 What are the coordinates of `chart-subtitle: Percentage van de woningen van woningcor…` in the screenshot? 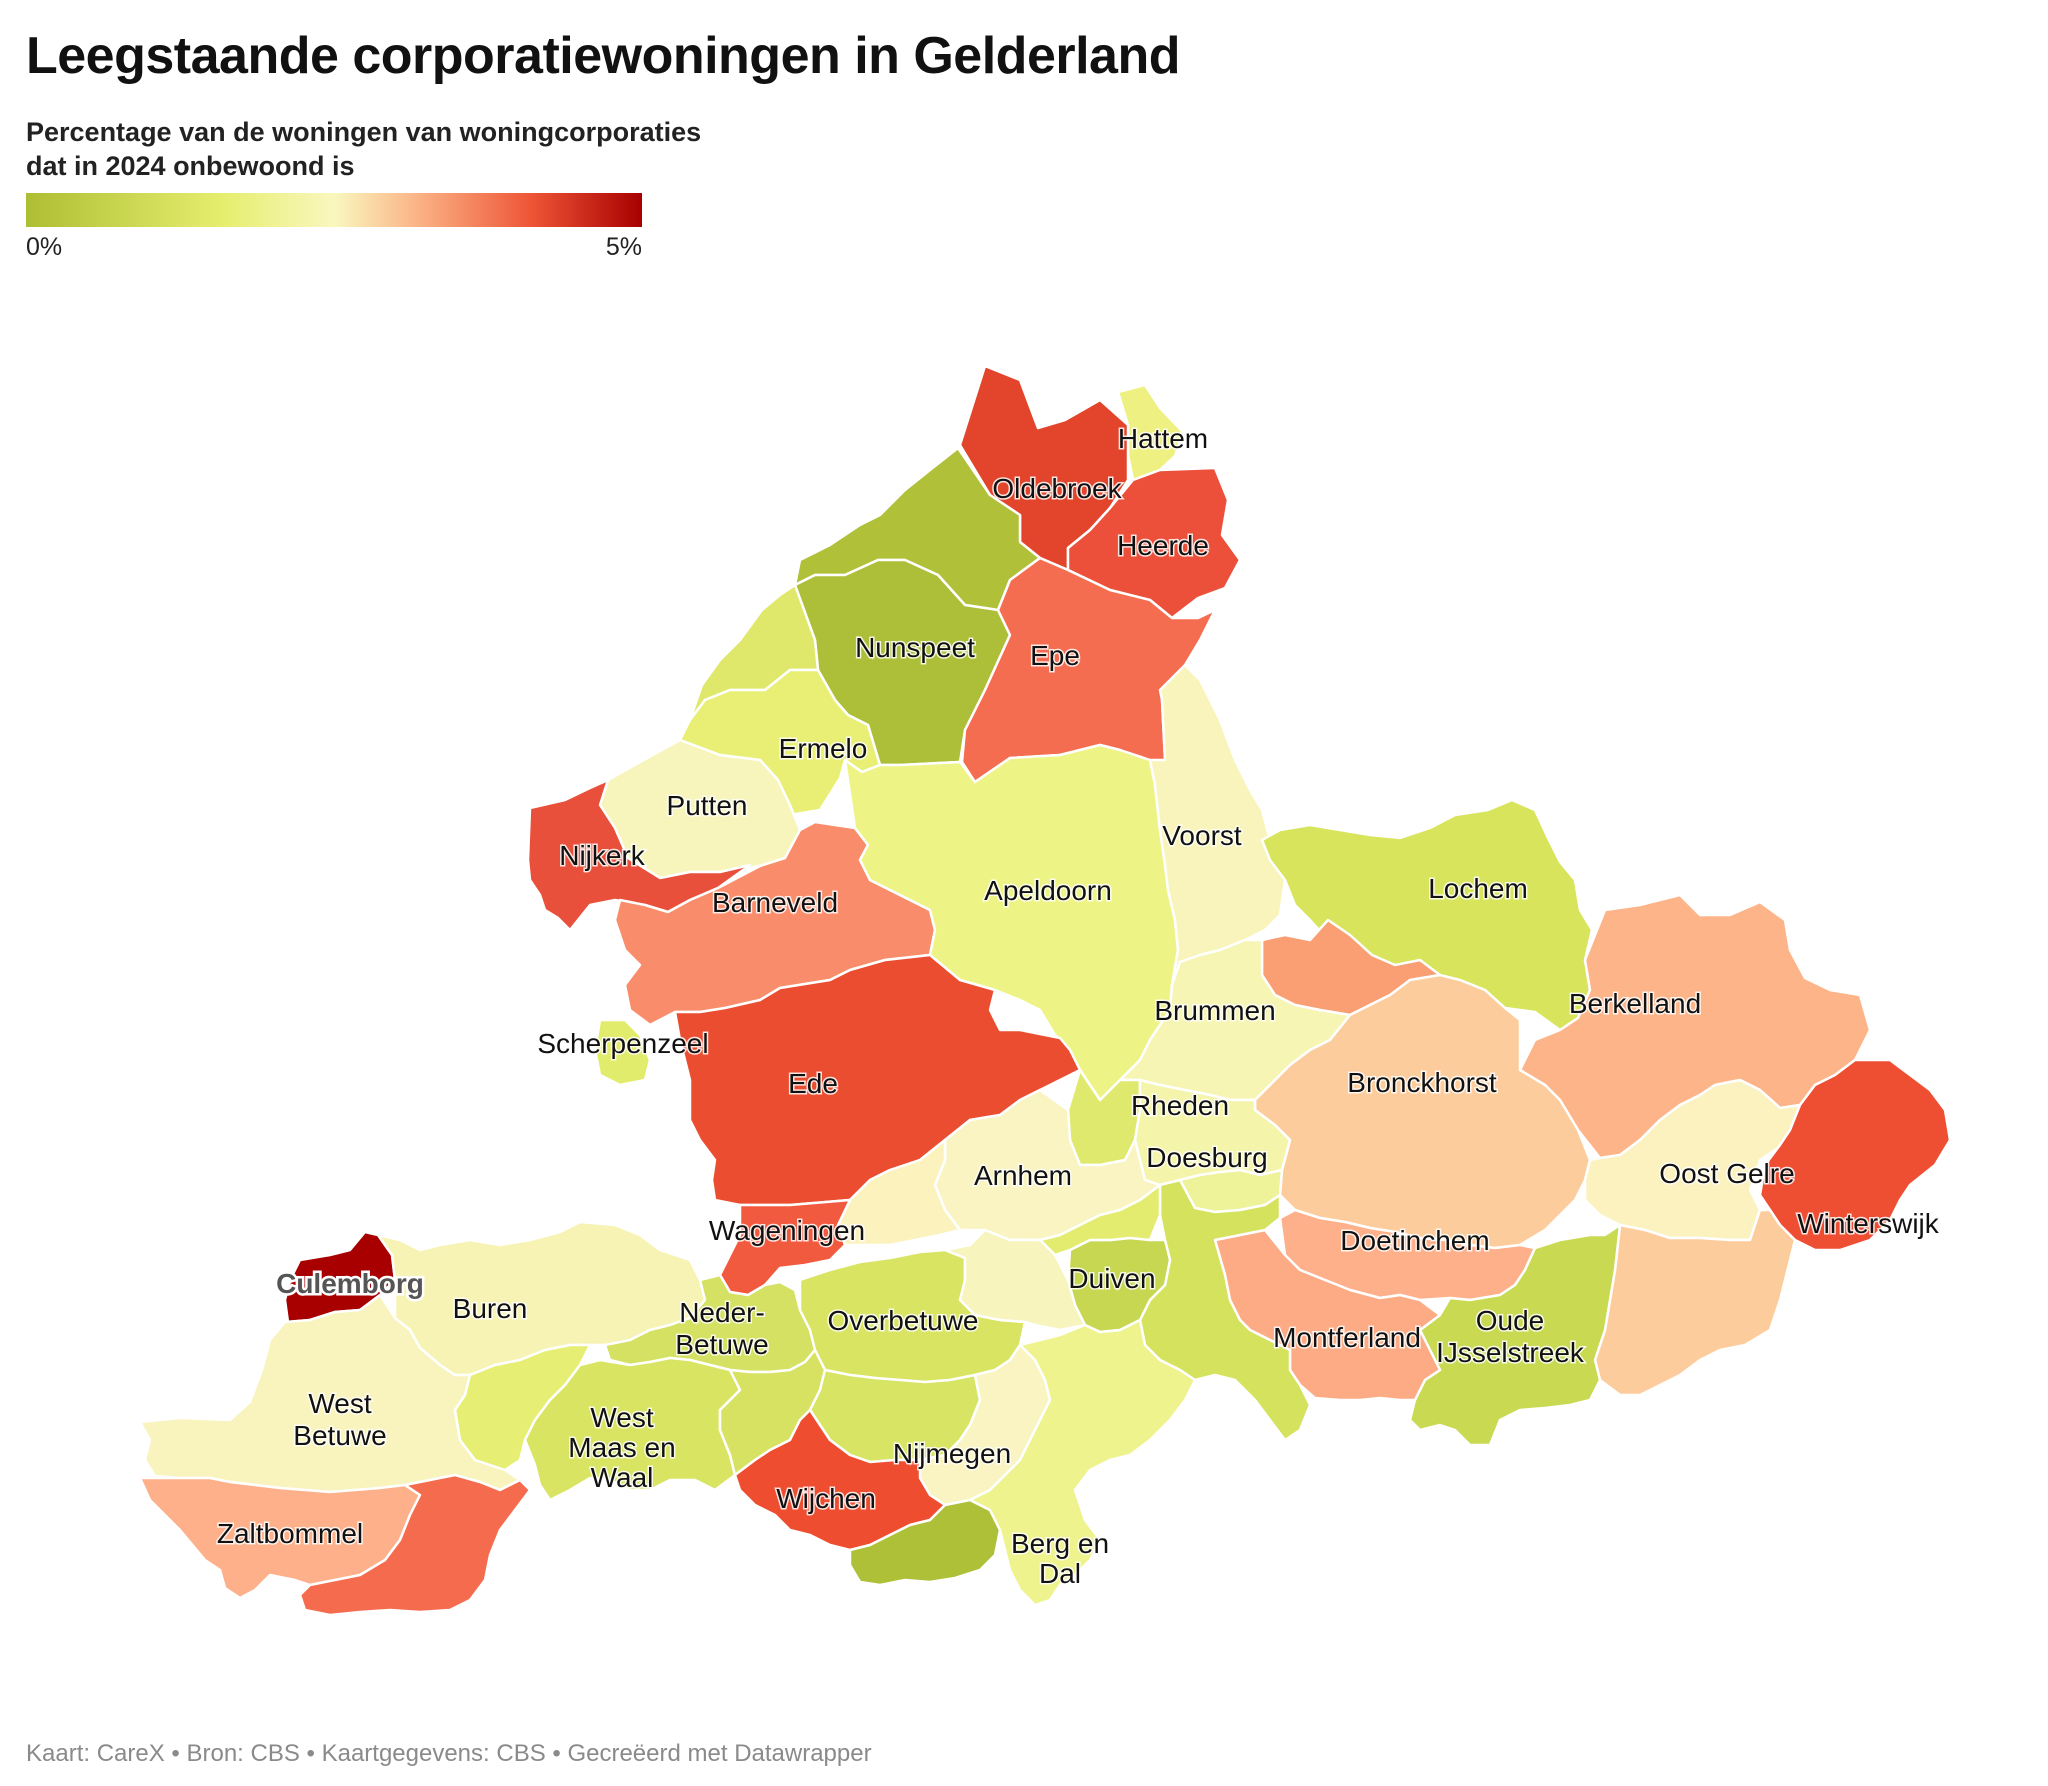 It's located at (364, 149).